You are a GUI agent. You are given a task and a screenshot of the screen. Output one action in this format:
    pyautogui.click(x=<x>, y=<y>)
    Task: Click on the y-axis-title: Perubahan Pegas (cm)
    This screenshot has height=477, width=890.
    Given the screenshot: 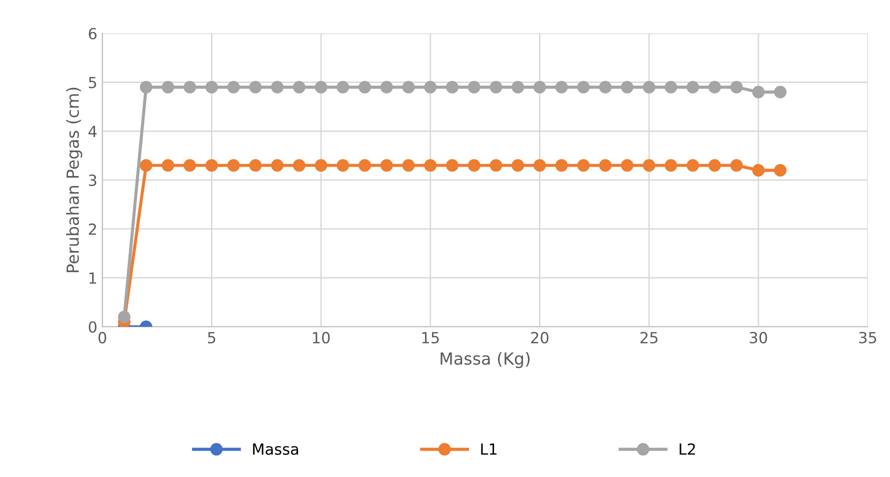 What is the action you would take?
    pyautogui.click(x=74, y=180)
    